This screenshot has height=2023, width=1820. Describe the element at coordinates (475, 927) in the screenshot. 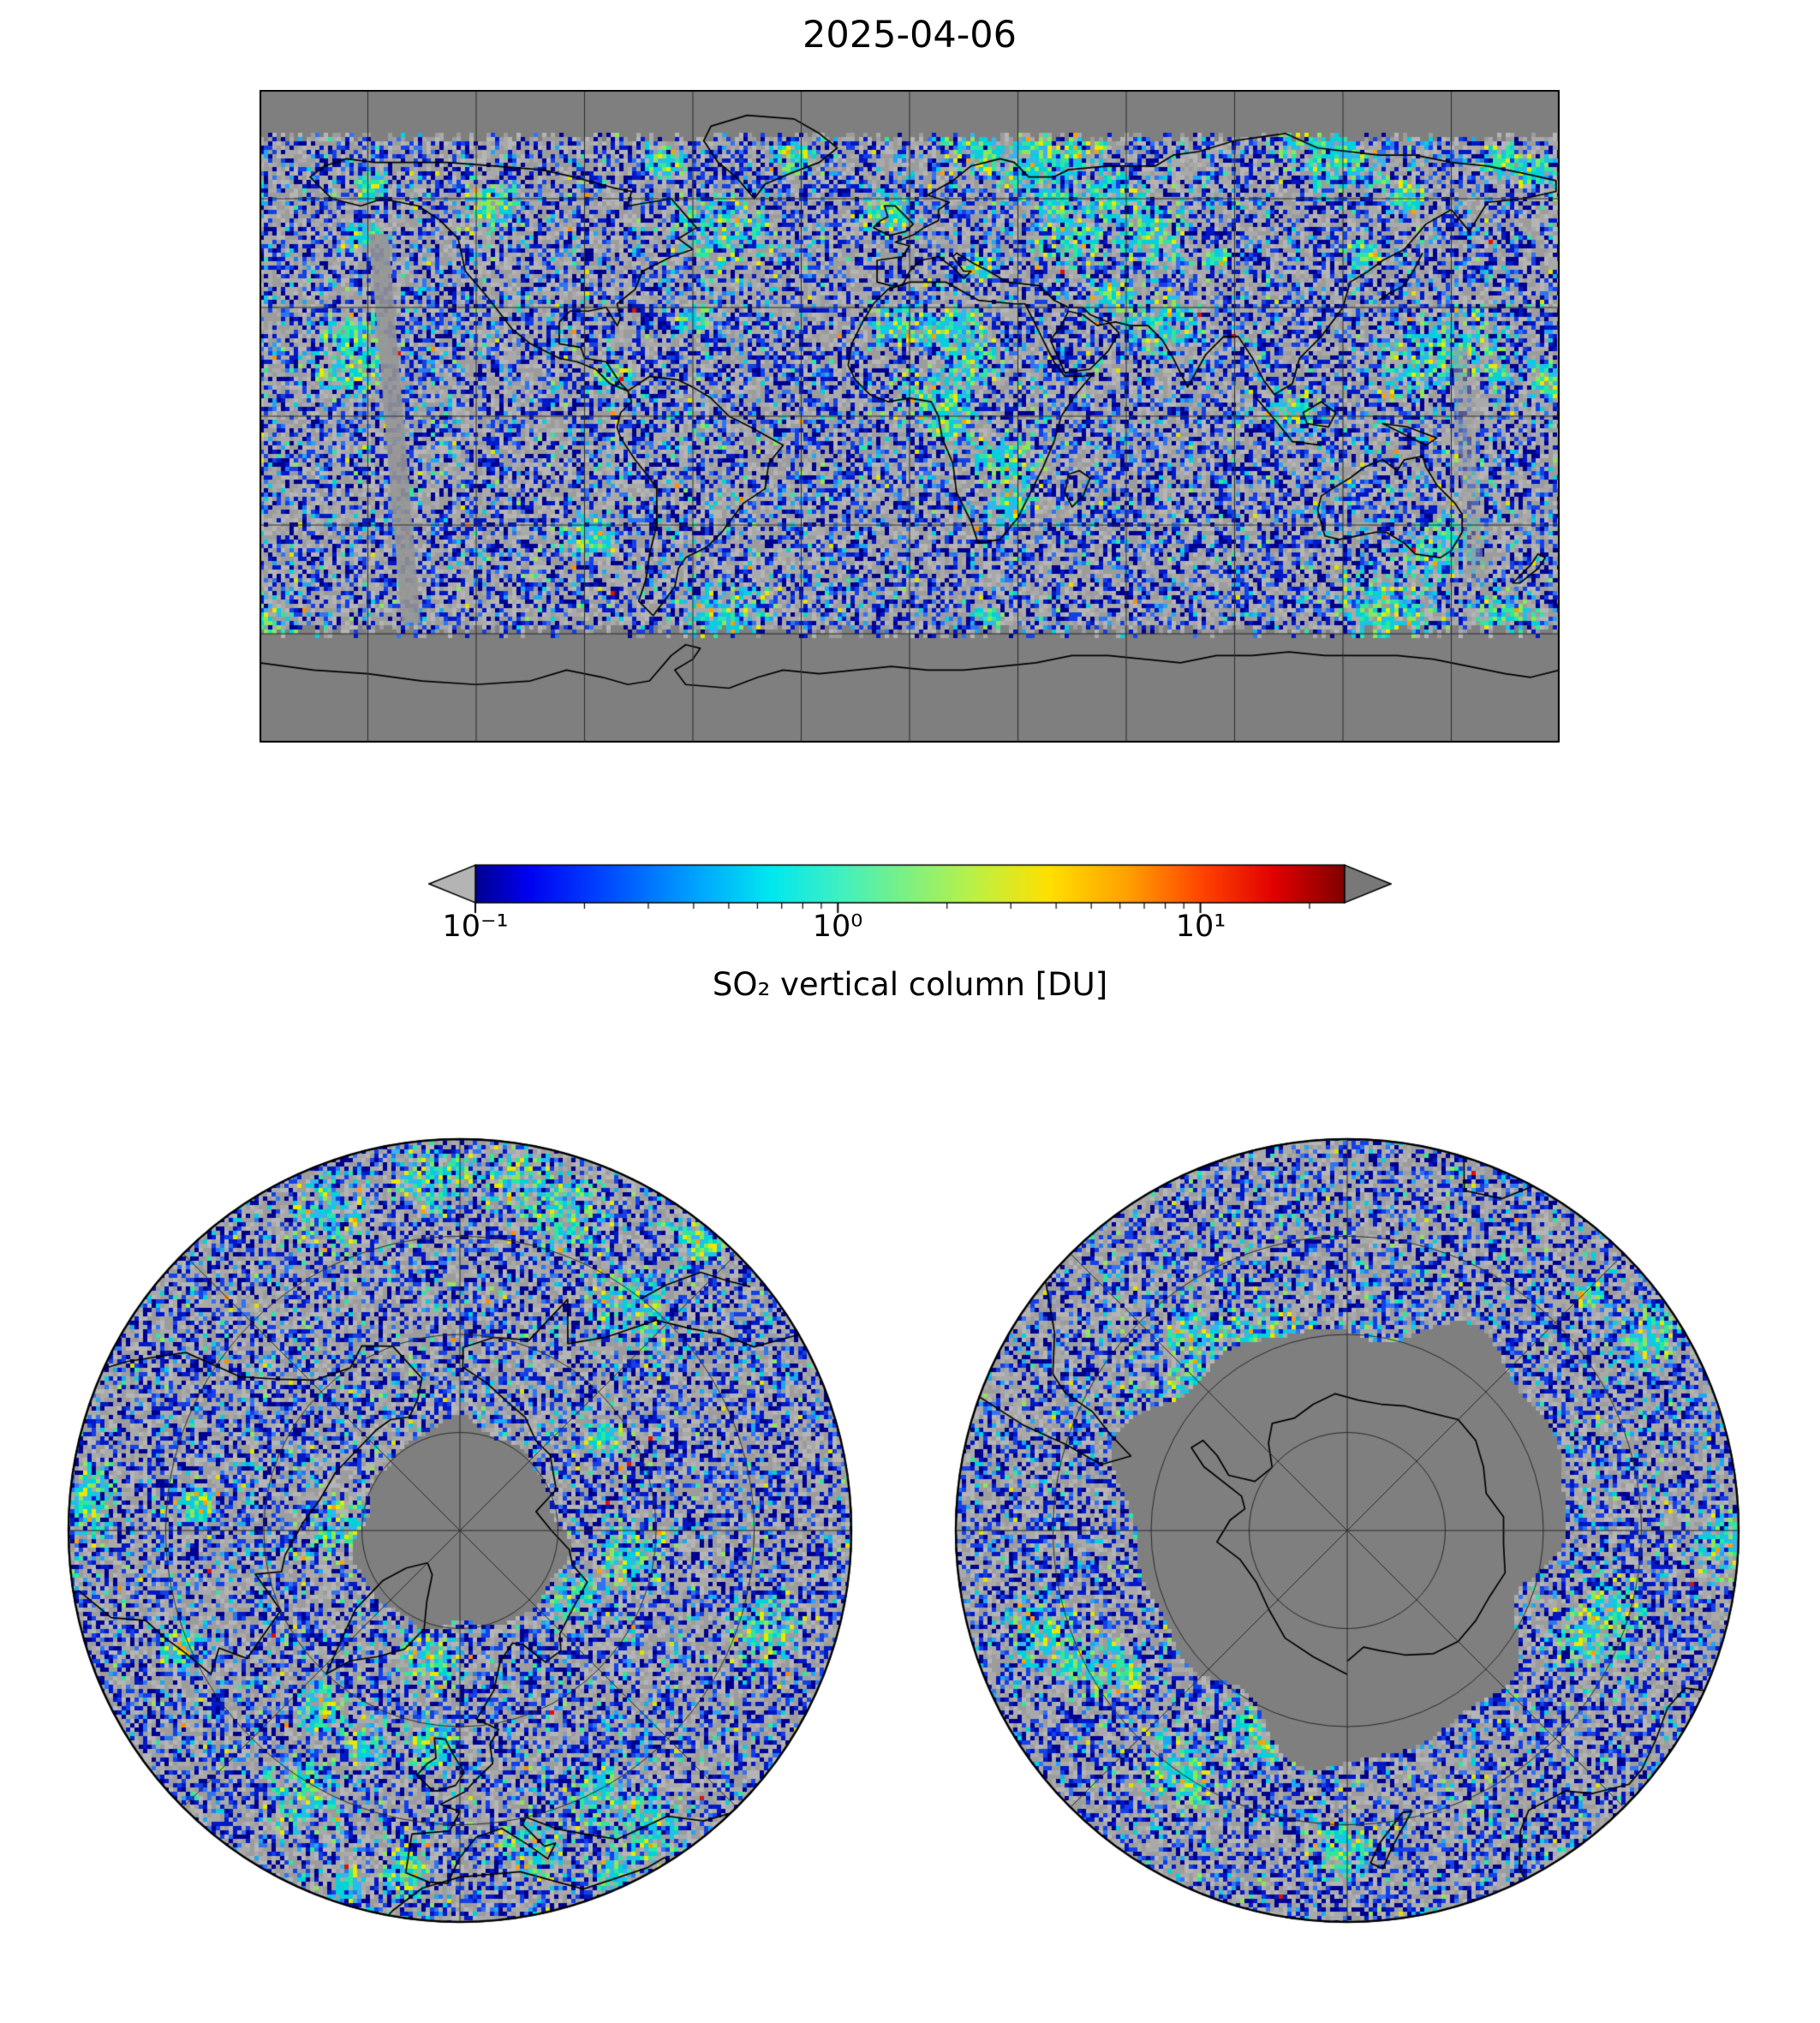

I see `colorbar-tick-label-0: 10⁻¹` at that location.